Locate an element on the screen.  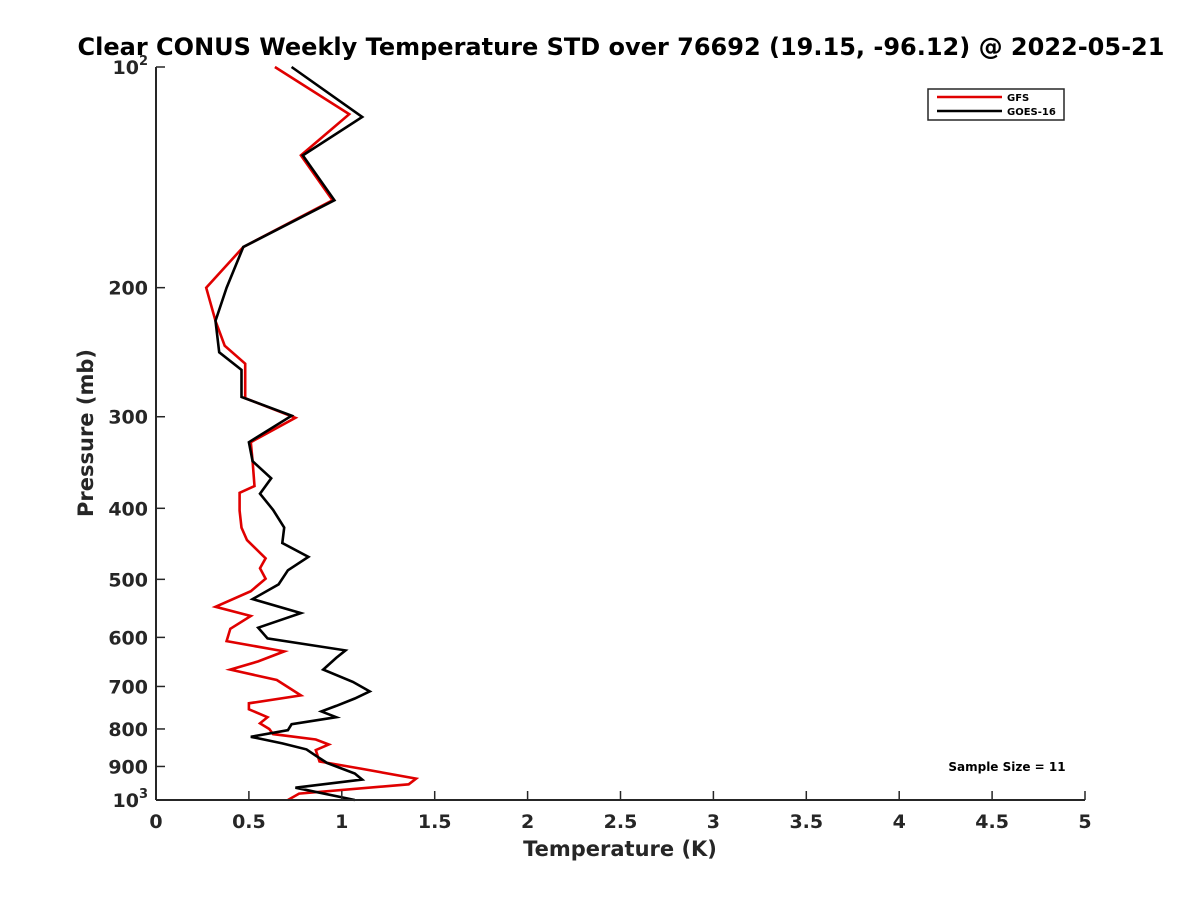
y-tick-label: 10² is located at coordinates (131, 66).